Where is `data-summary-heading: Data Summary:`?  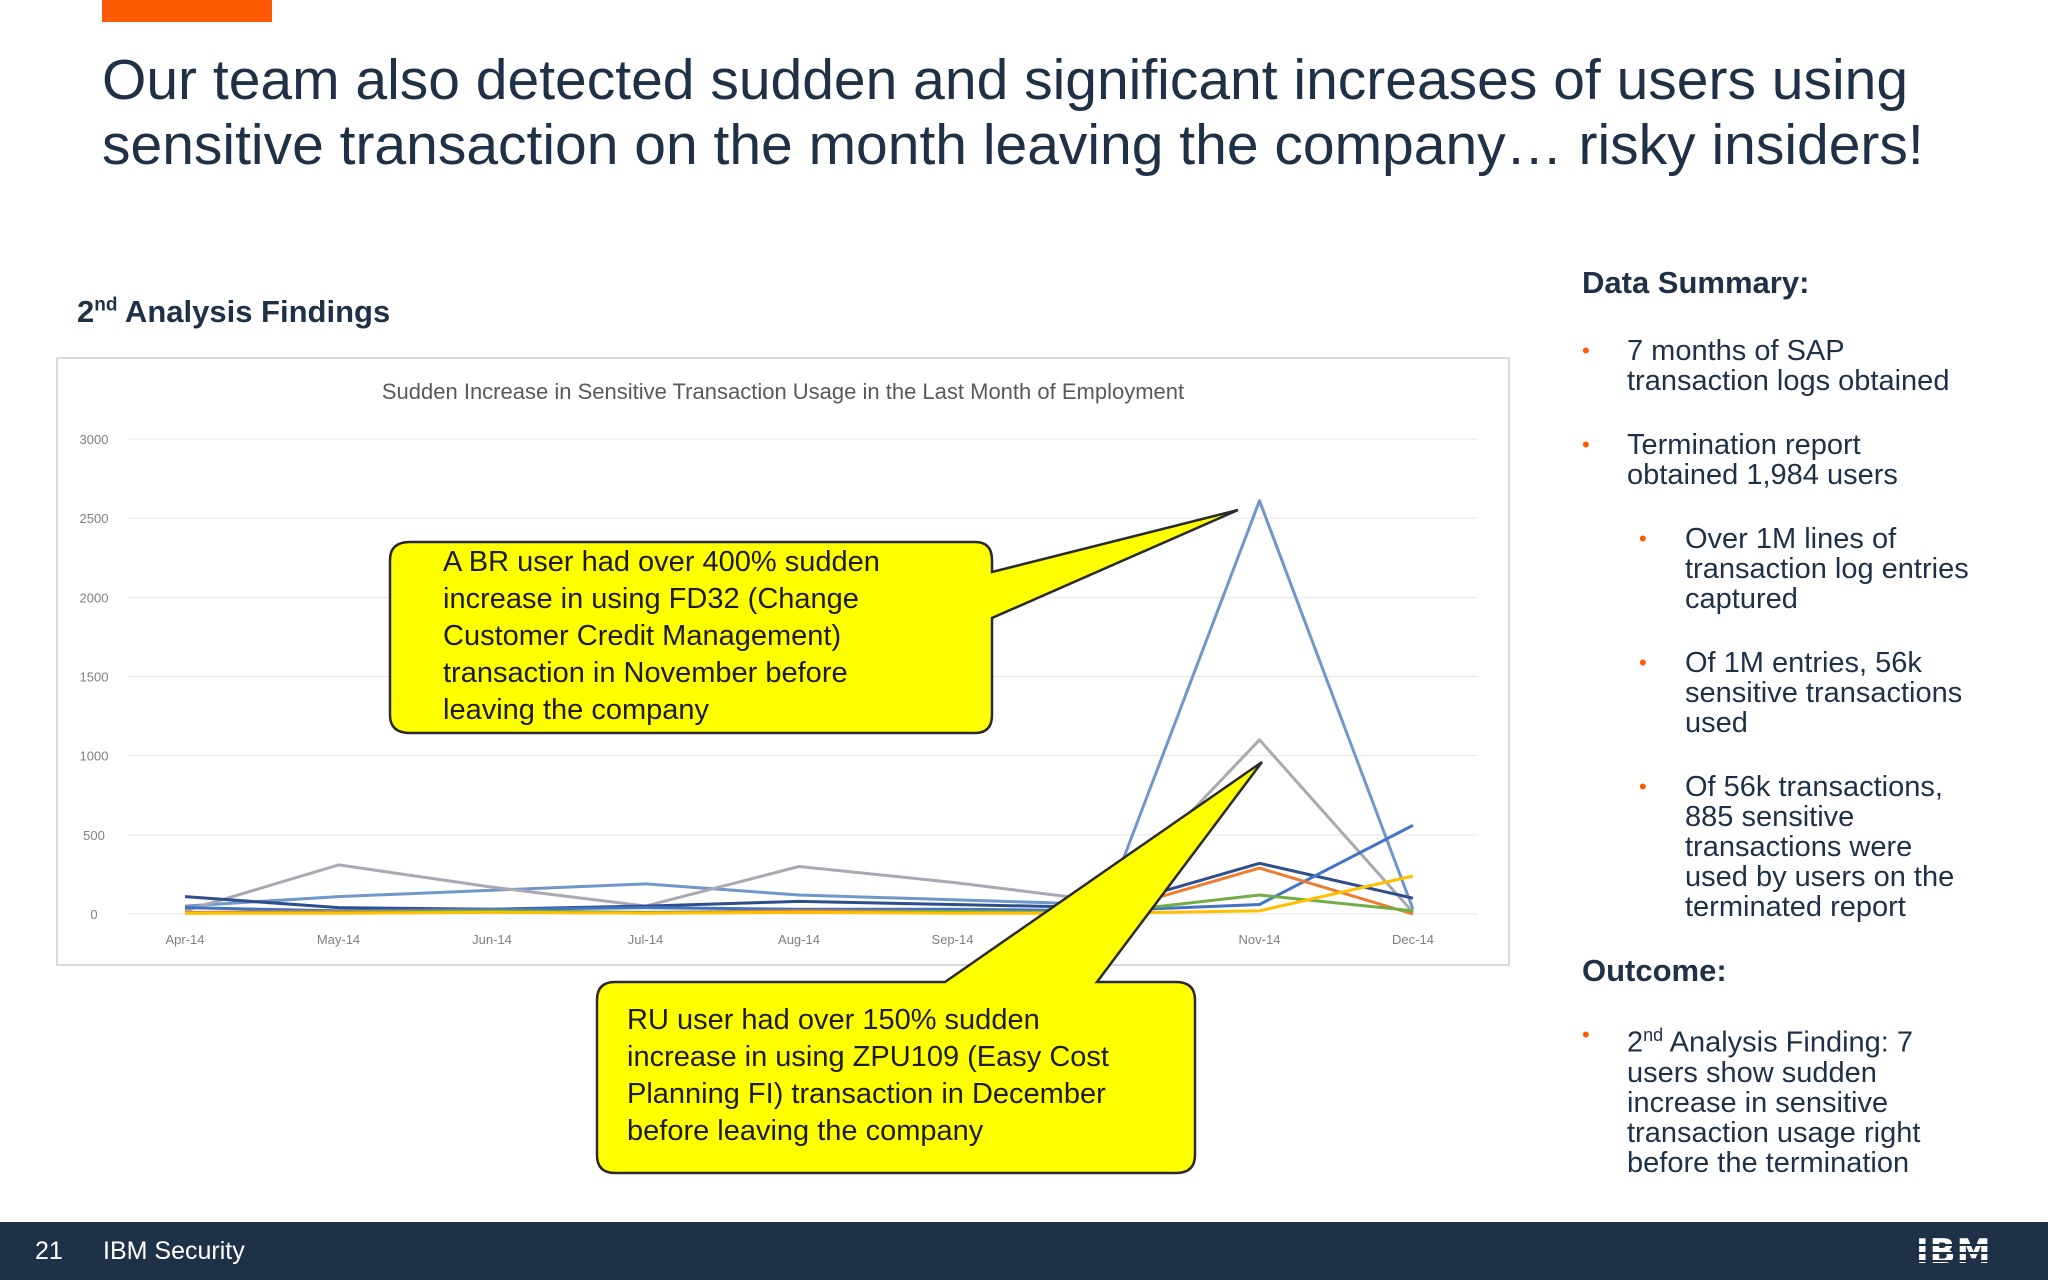 data-summary-heading: Data Summary: is located at coordinates (1696, 282).